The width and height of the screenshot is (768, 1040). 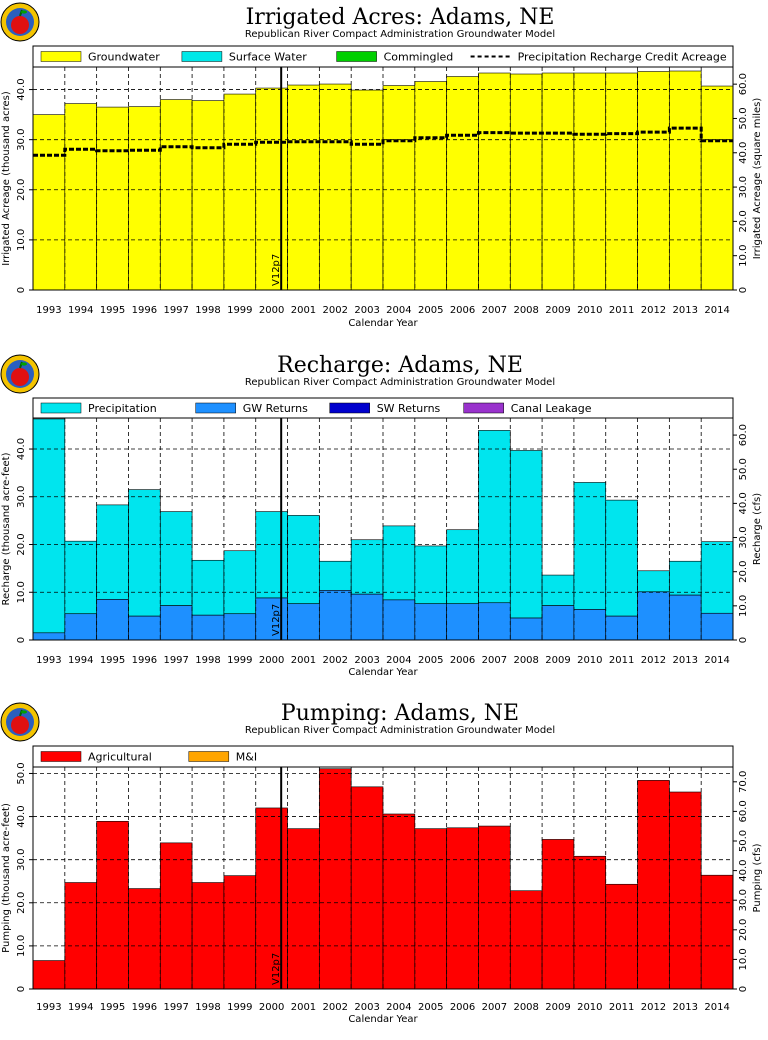 I want to click on x-tick-label: 1995, so click(x=112, y=660).